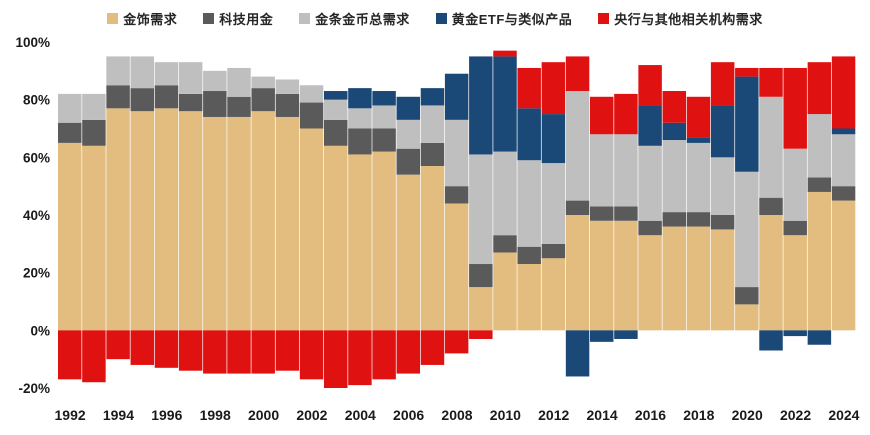 This screenshot has height=435, width=870. I want to click on bar-segment-1996-technology, so click(166, 97).